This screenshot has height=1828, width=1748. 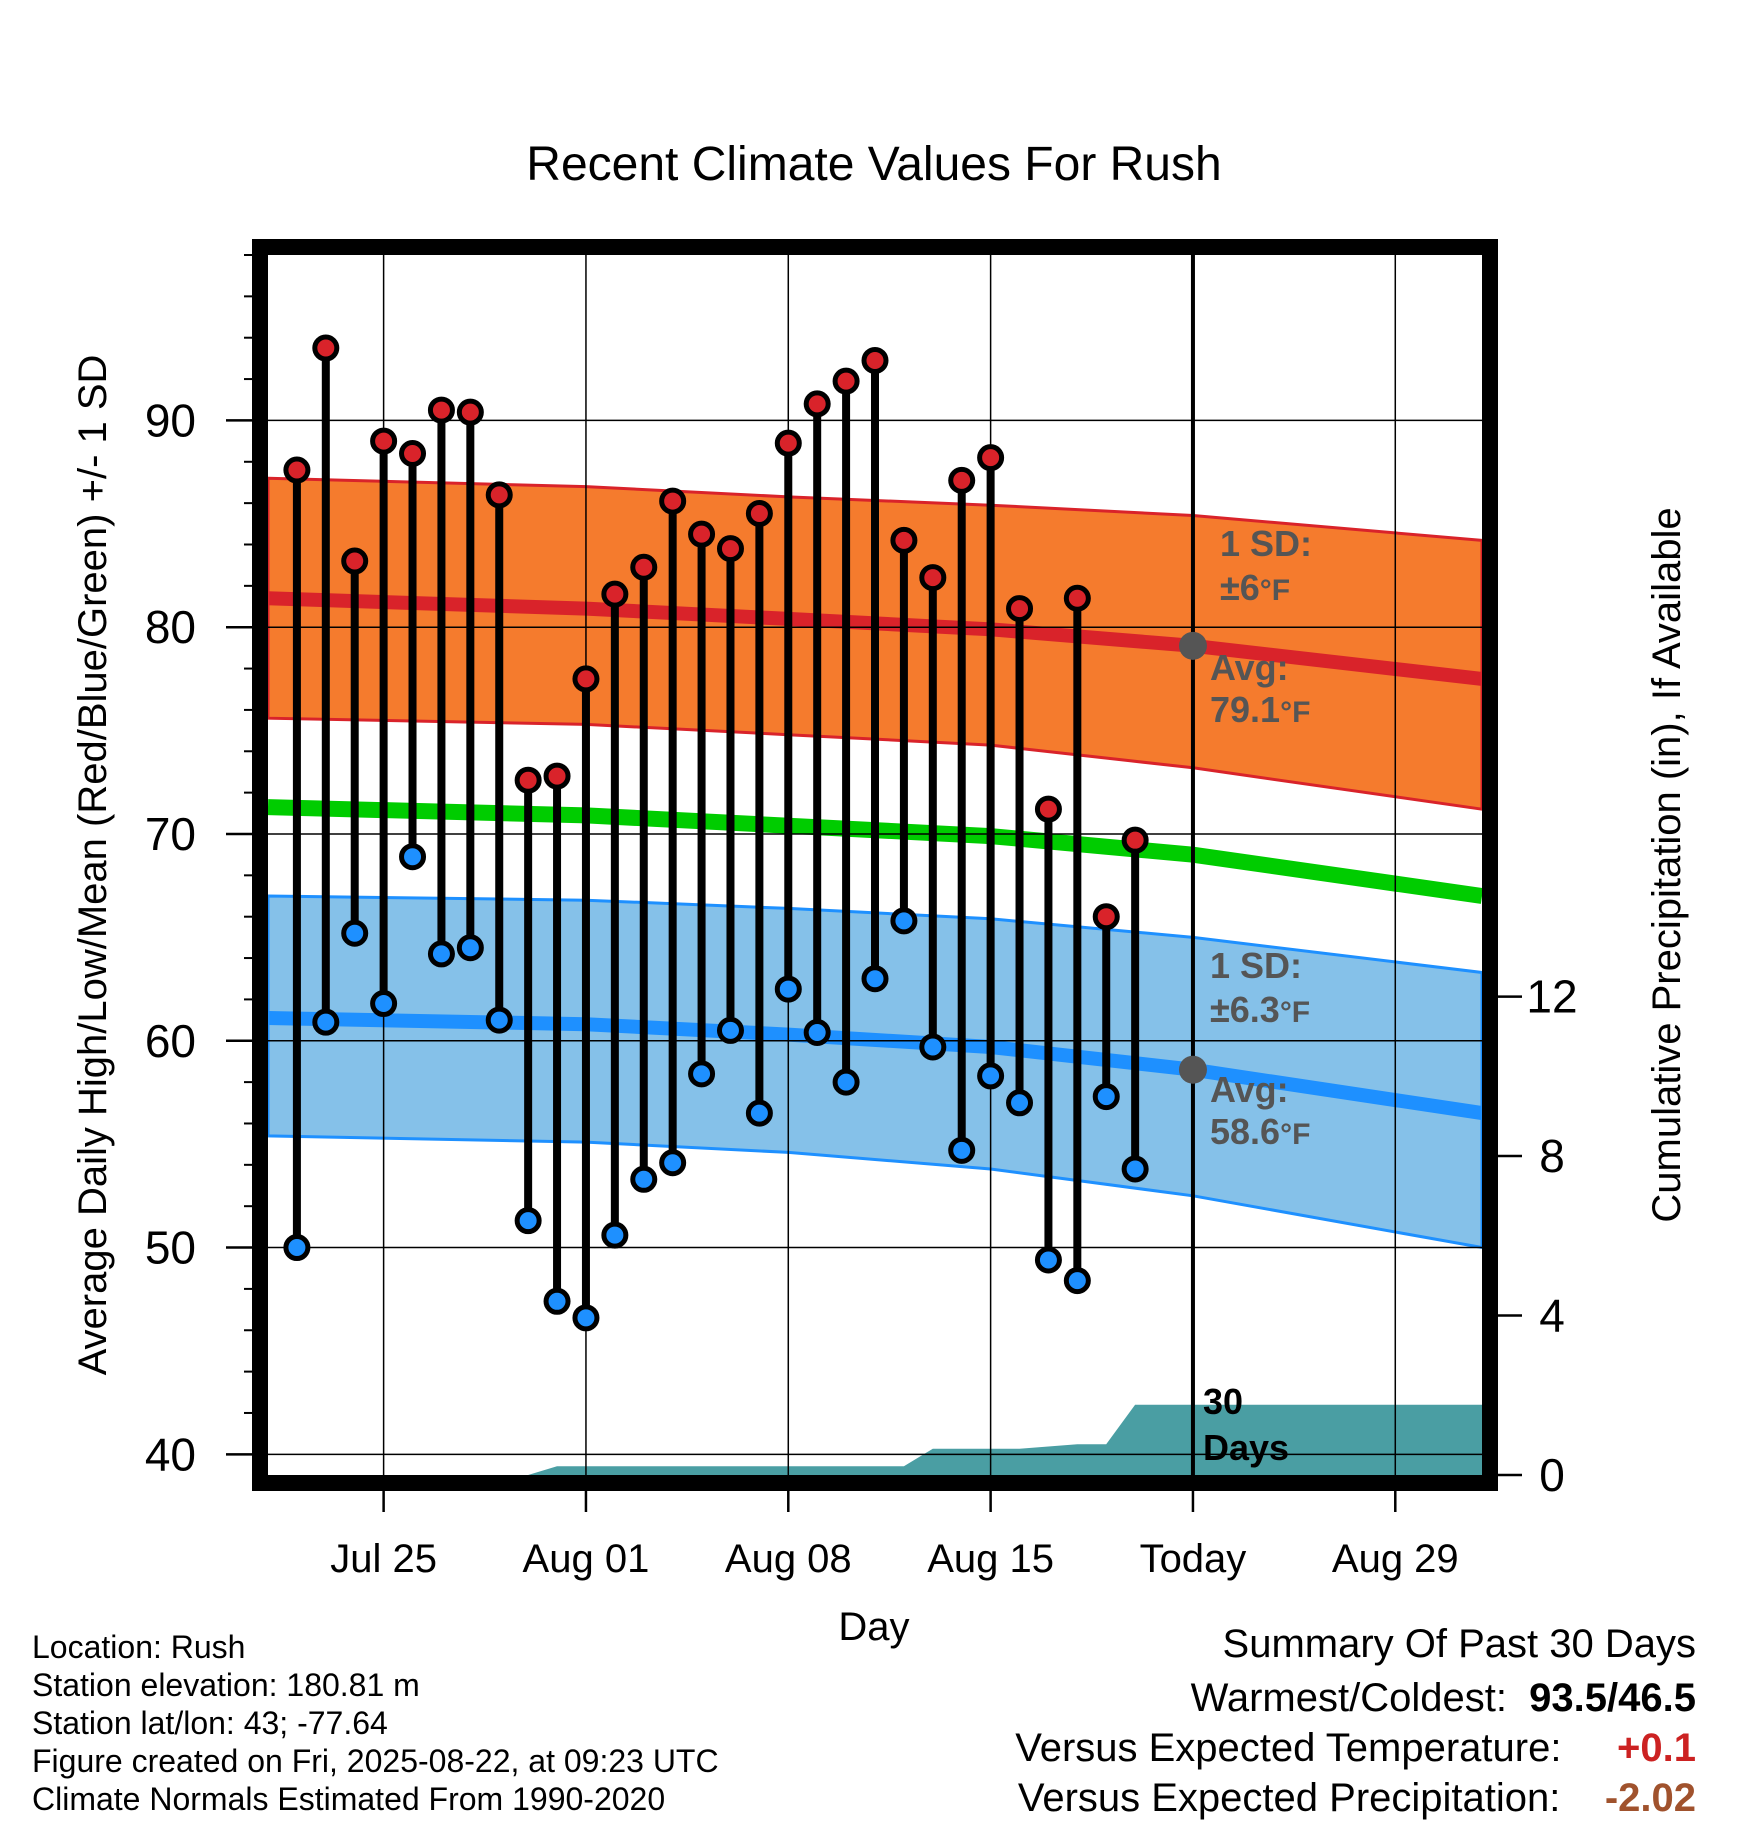 I want to click on summary-warm-cold-label: Warmest/Coldest:, so click(x=1348, y=1698).